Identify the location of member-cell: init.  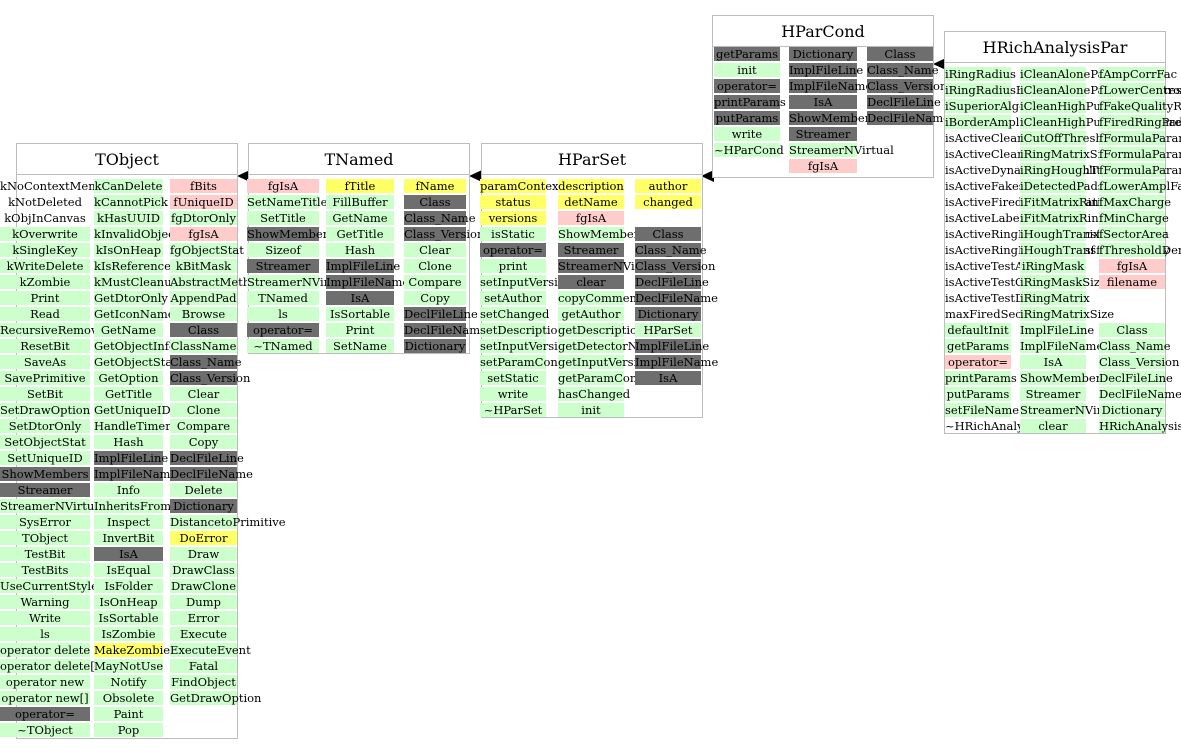
(747, 70).